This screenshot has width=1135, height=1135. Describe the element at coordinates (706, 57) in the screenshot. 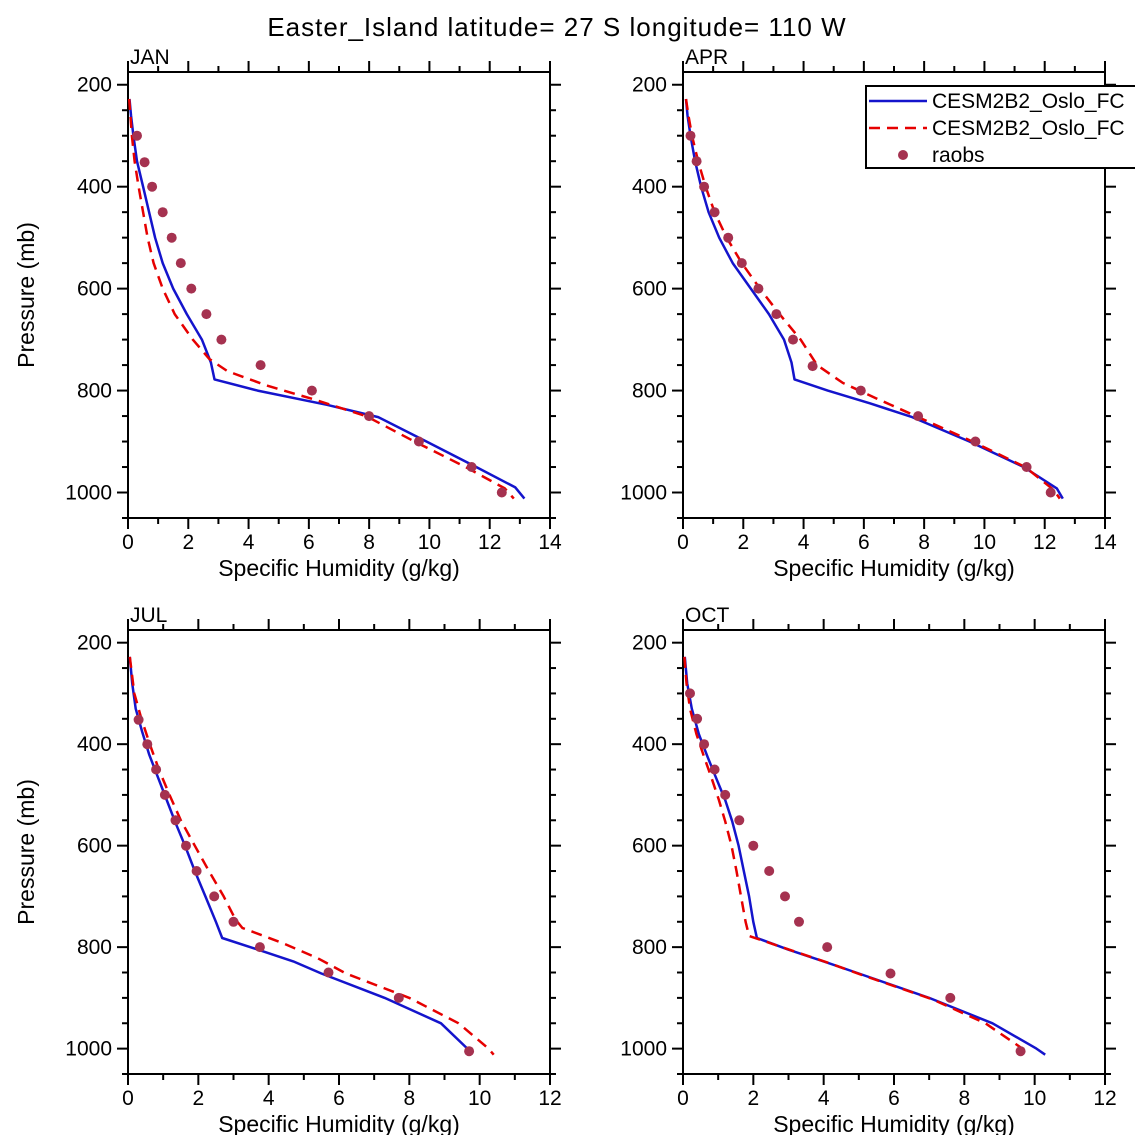

I see `panel-month-label: APR` at that location.